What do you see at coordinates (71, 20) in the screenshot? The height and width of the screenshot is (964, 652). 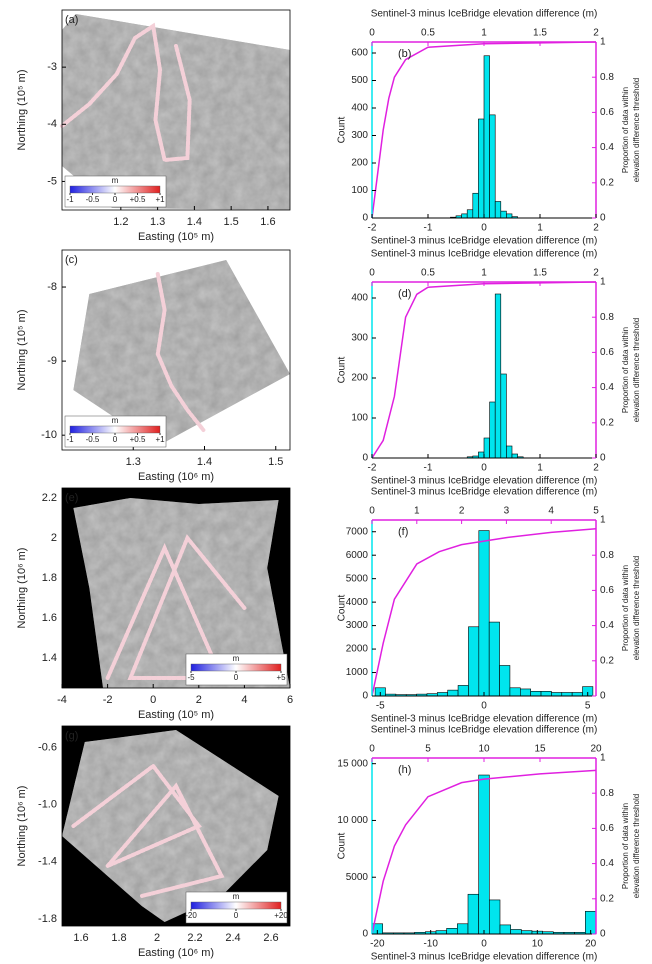 I see `panel-label: (a)` at bounding box center [71, 20].